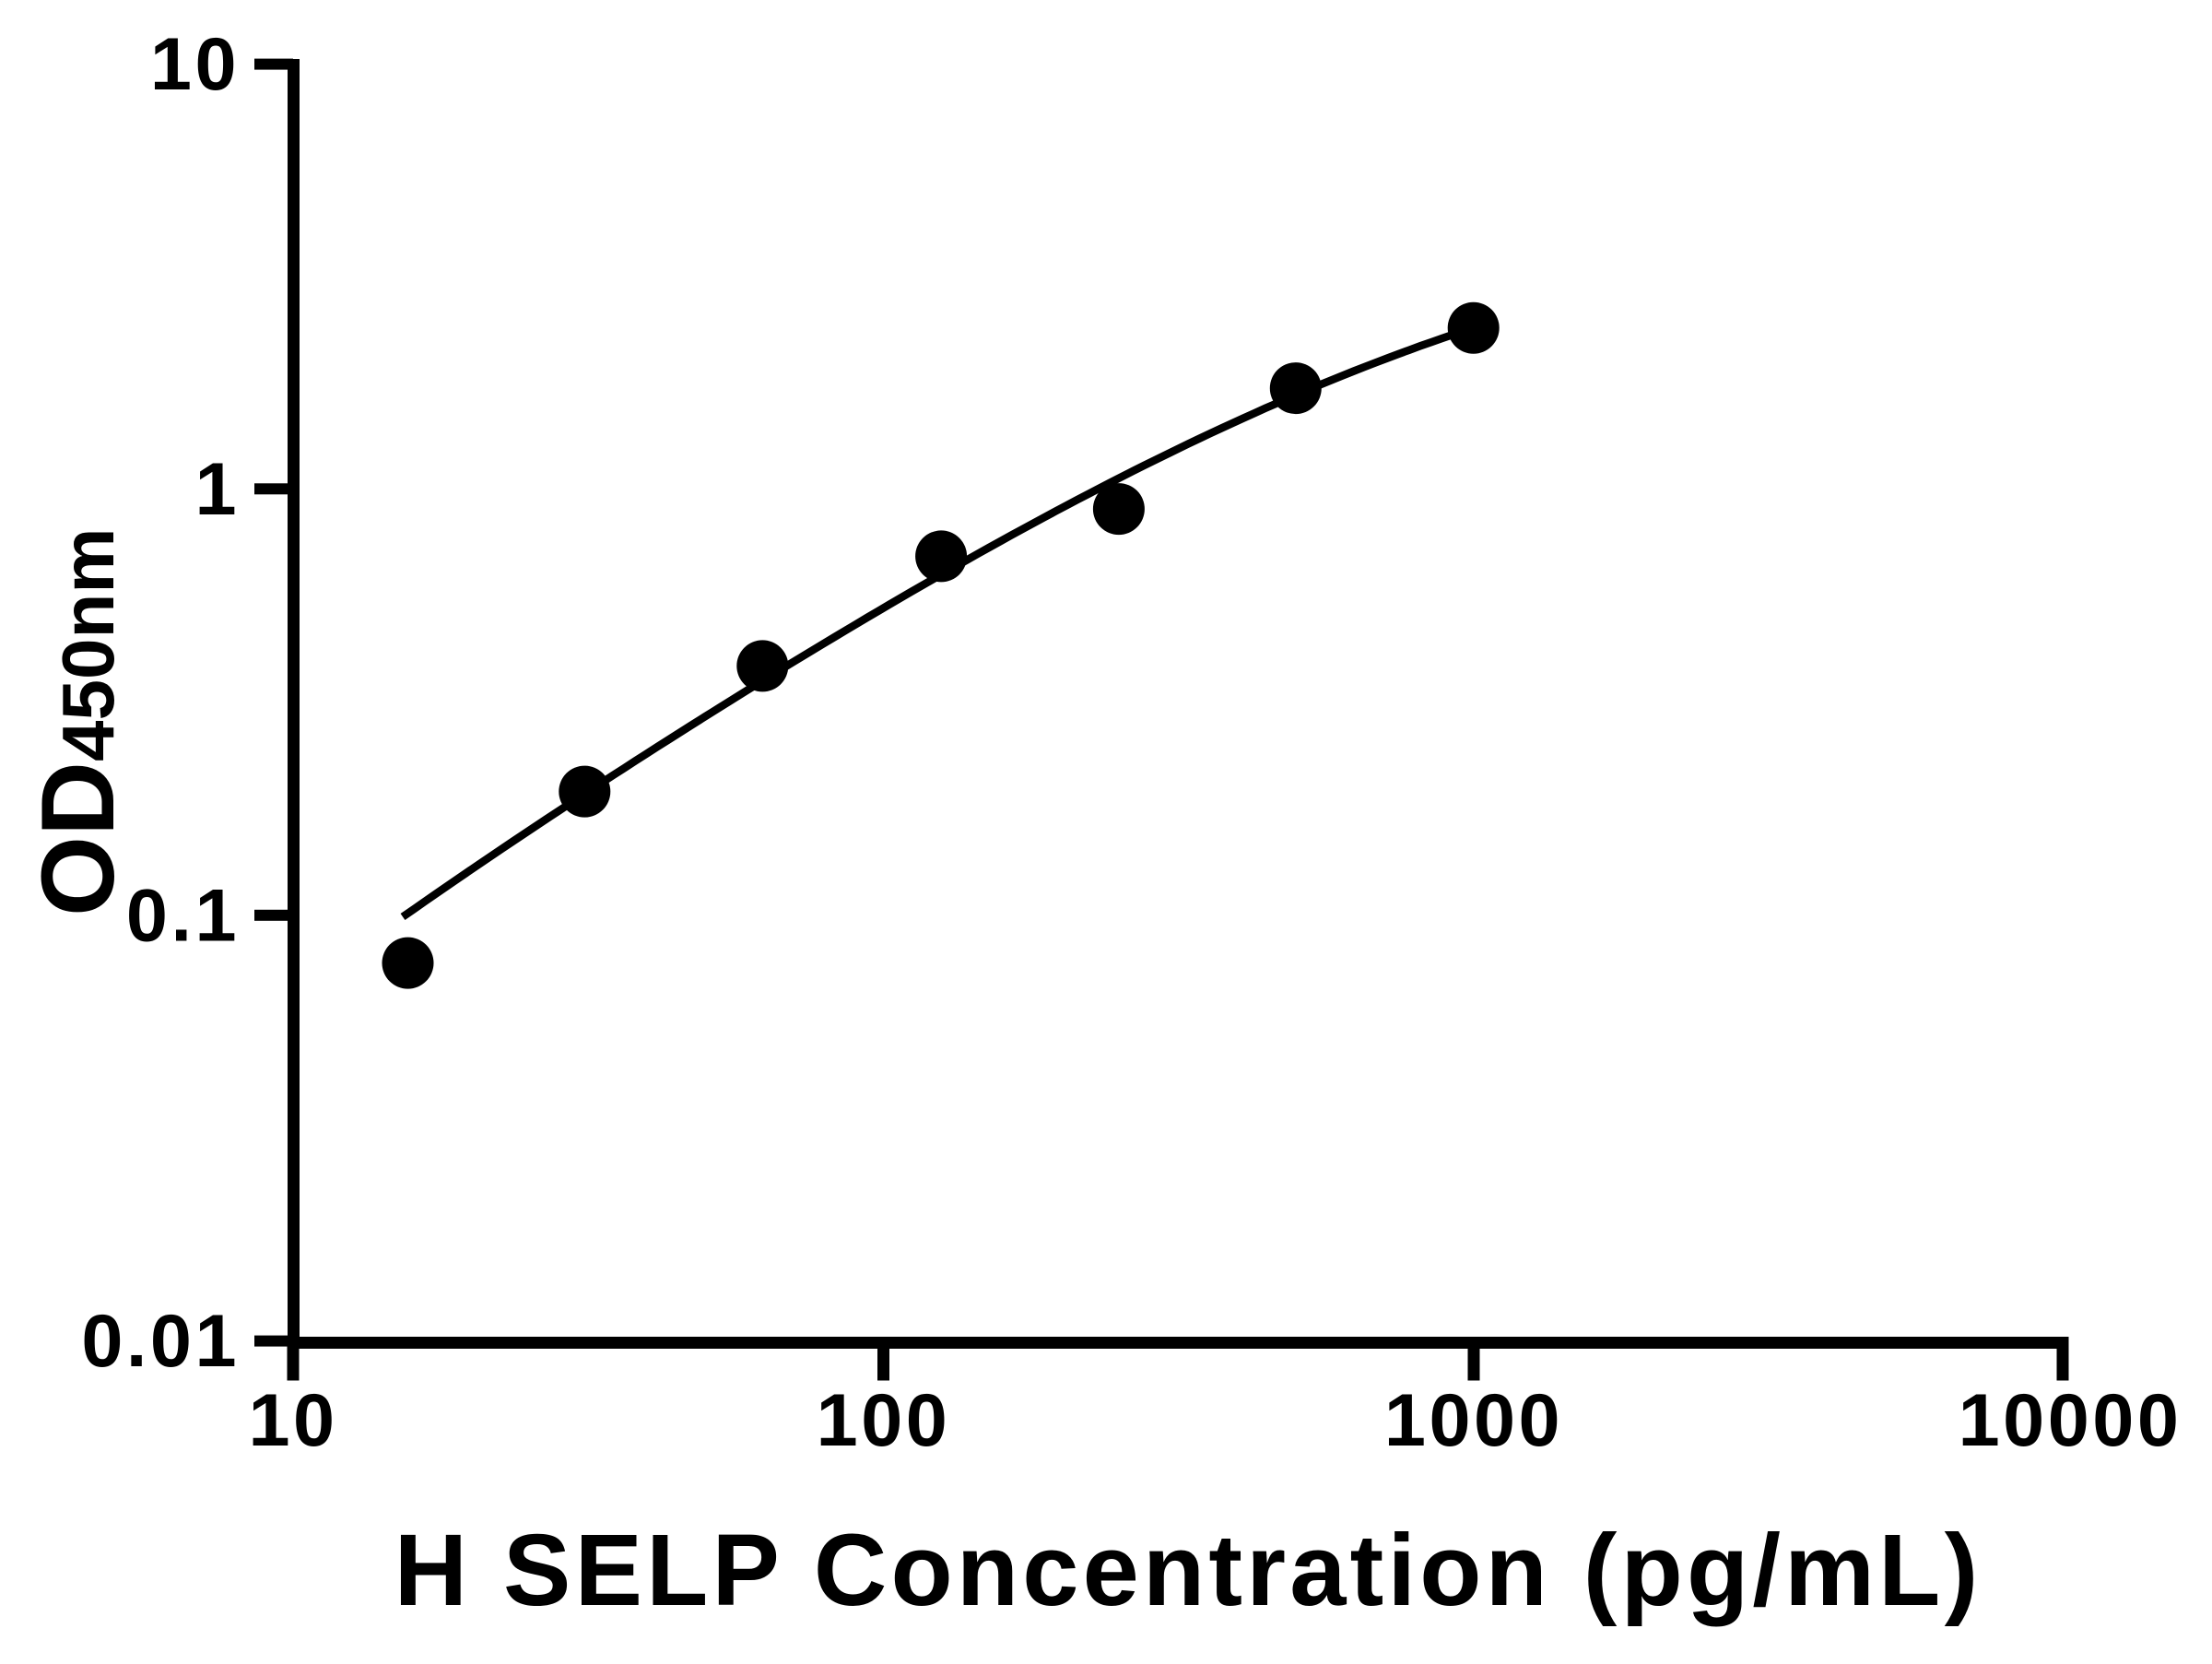  Describe the element at coordinates (1188, 1570) in the screenshot. I see `svg-text: H SELP Concentration (pg/mL)` at that location.